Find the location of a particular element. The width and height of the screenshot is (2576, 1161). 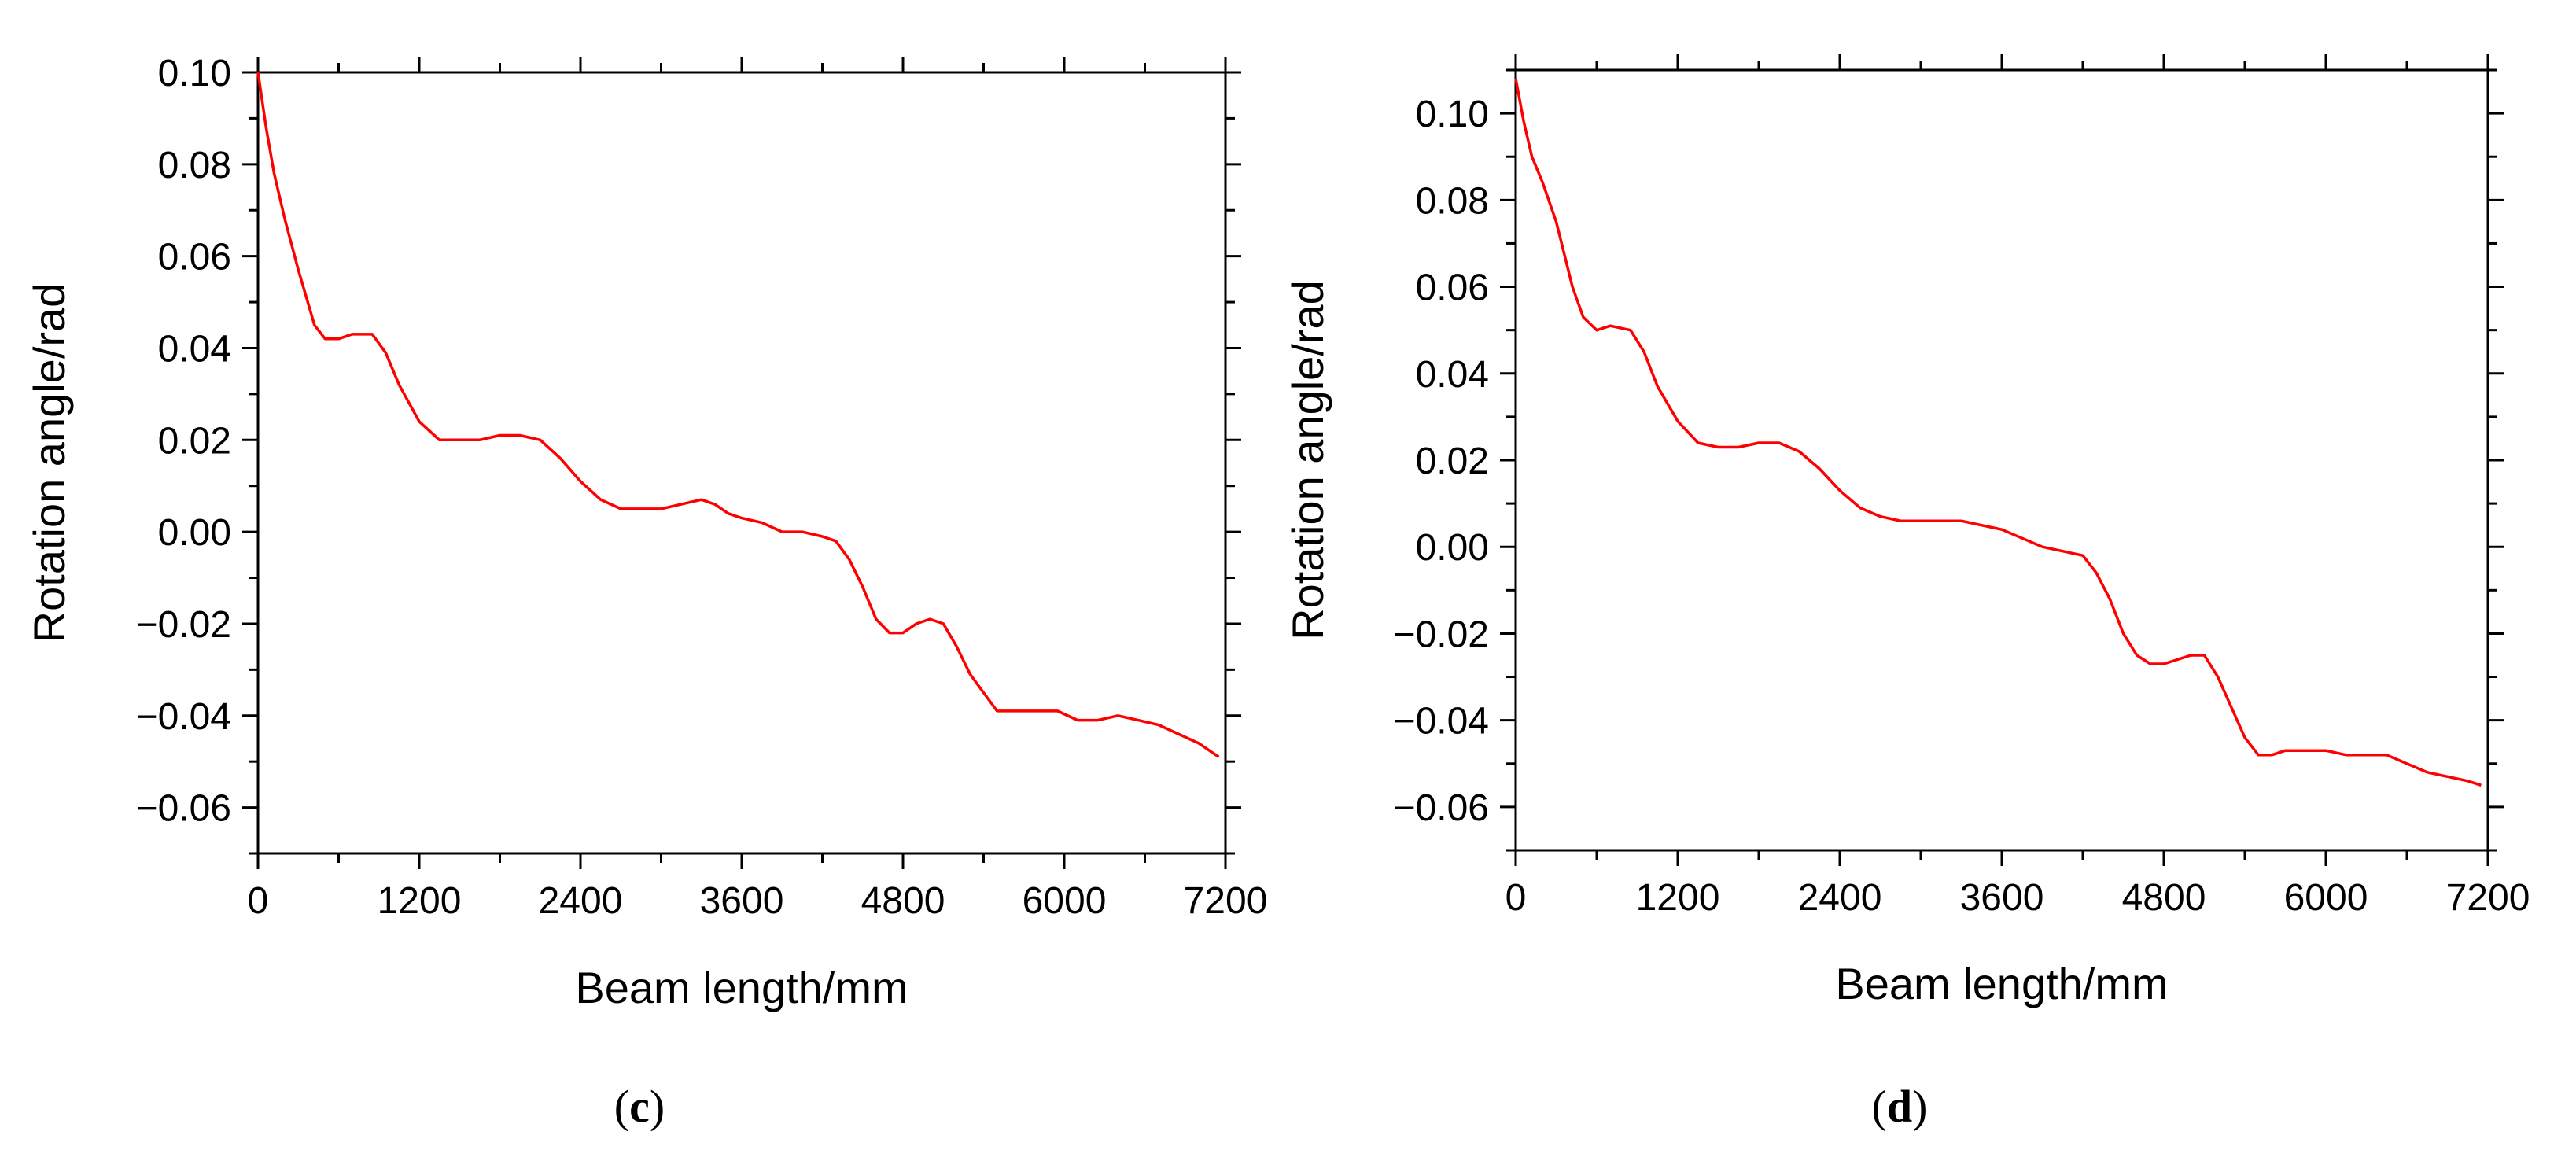

panel-label: (c) is located at coordinates (639, 1106).